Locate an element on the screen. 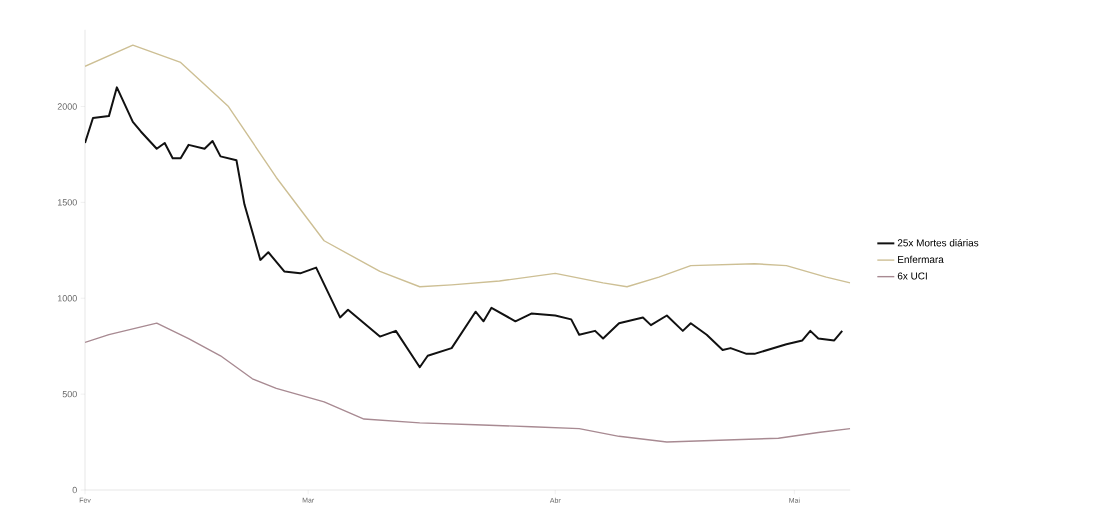 The width and height of the screenshot is (1115, 520). legend-label: 6x UCI is located at coordinates (912, 276).